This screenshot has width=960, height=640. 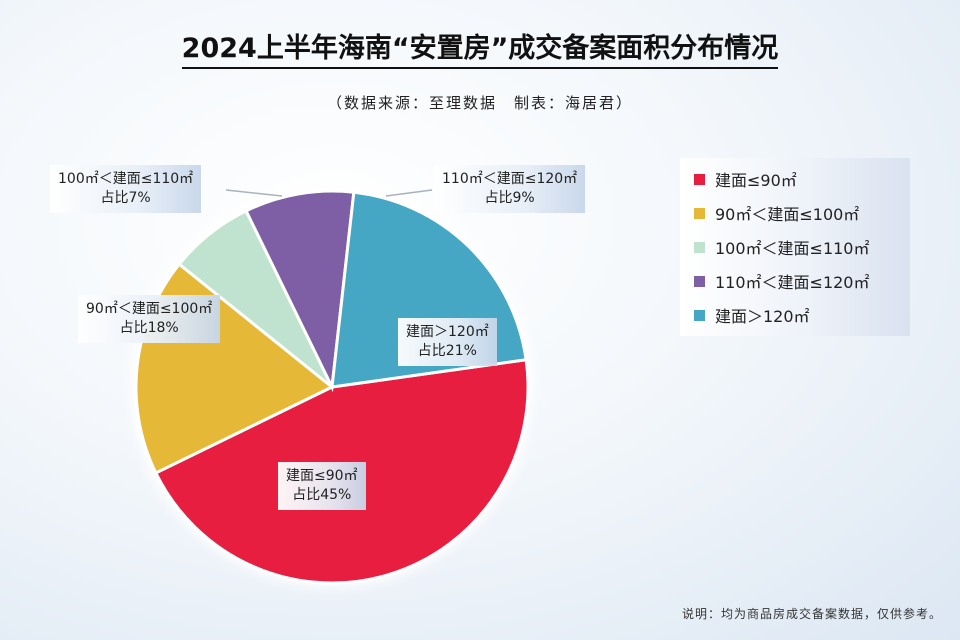 What do you see at coordinates (792, 248) in the screenshot?
I see `legend-label: 100㎡＜建面≤110㎡` at bounding box center [792, 248].